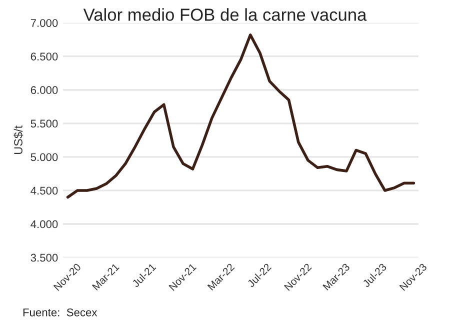  I want to click on chart-title: Valor medio FOB de la carne vacuna, so click(225, 14).